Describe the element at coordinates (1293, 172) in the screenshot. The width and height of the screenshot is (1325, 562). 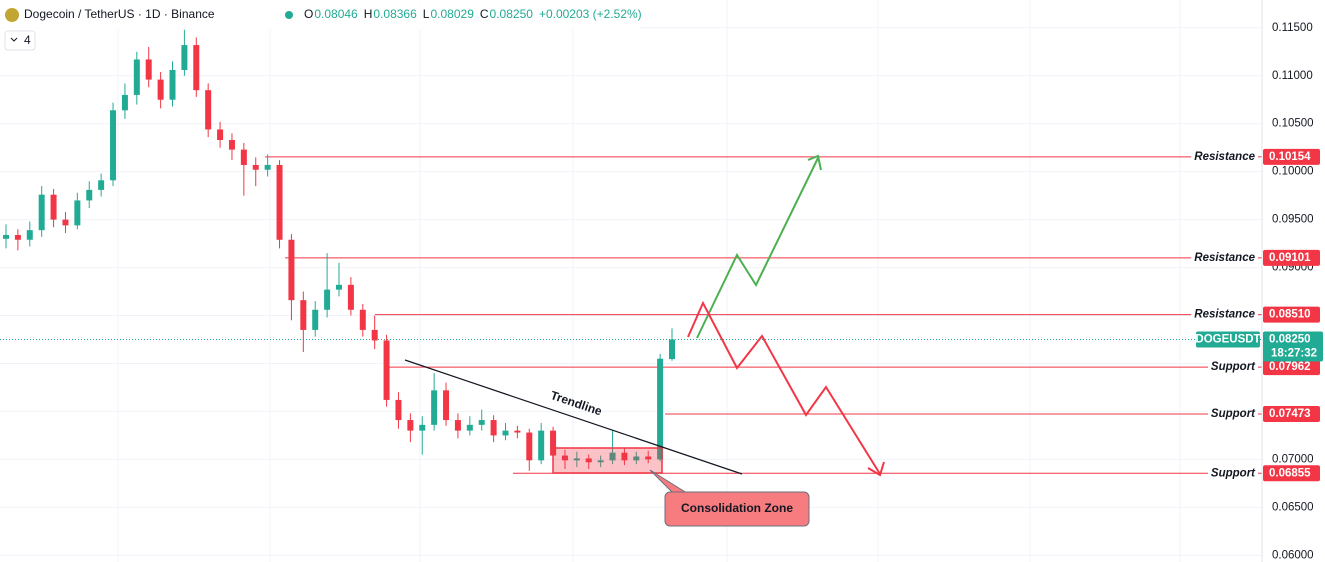
I see `y-tick-label: 0.10000` at that location.